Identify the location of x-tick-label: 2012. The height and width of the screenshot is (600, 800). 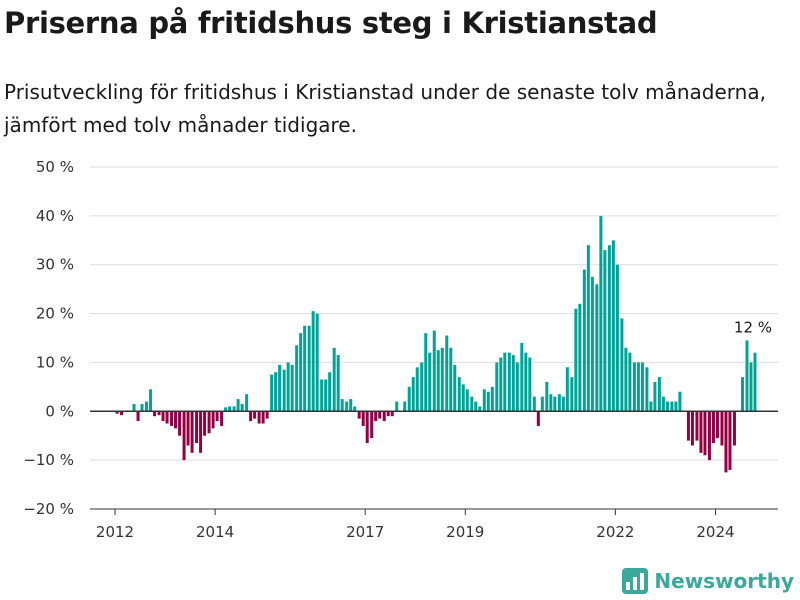
(115, 532).